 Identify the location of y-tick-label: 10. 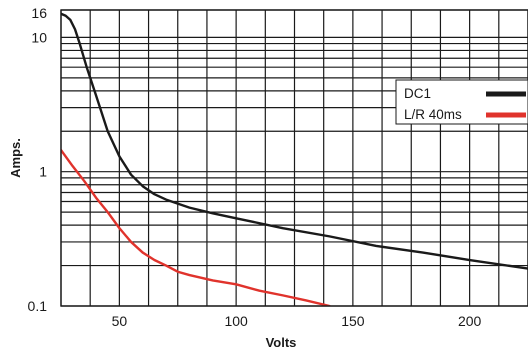
(39, 37).